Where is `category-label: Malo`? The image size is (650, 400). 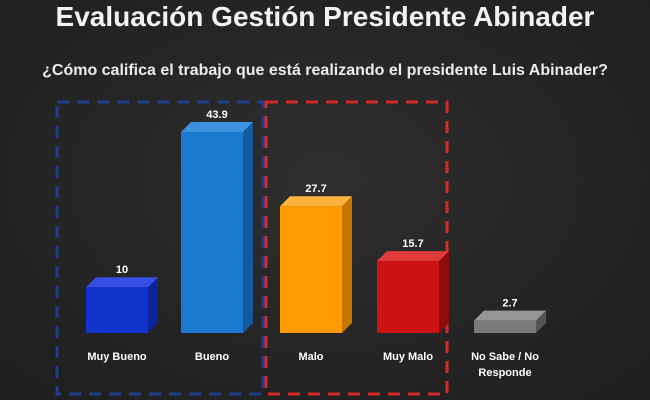 category-label: Malo is located at coordinates (310, 357).